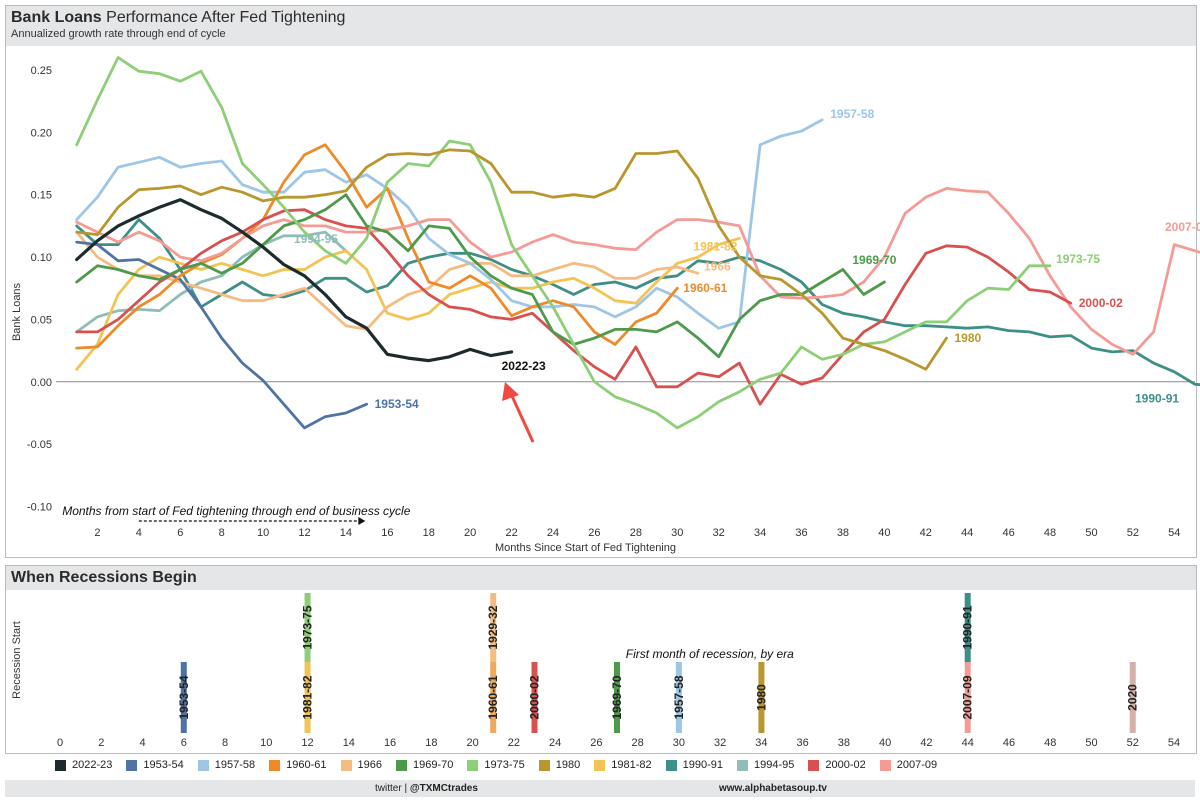  I want to click on legend-label: 1957-58, so click(235, 765).